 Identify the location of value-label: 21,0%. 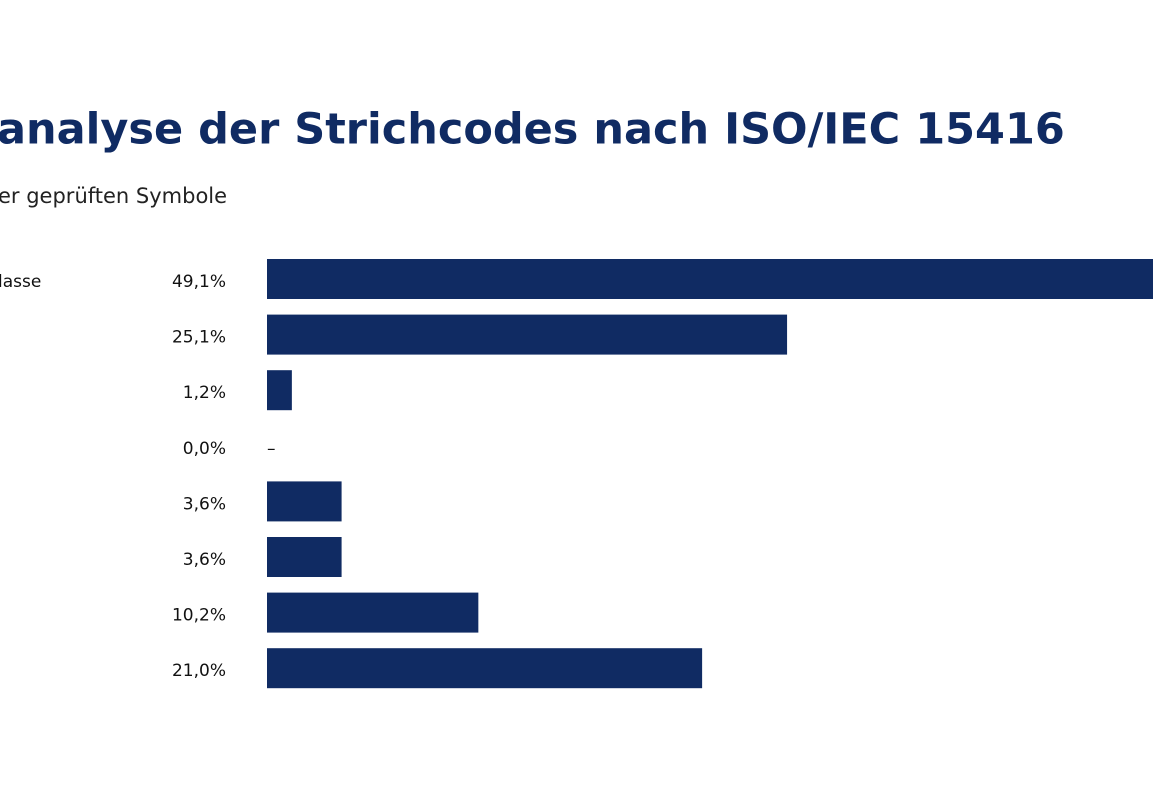
(199, 671).